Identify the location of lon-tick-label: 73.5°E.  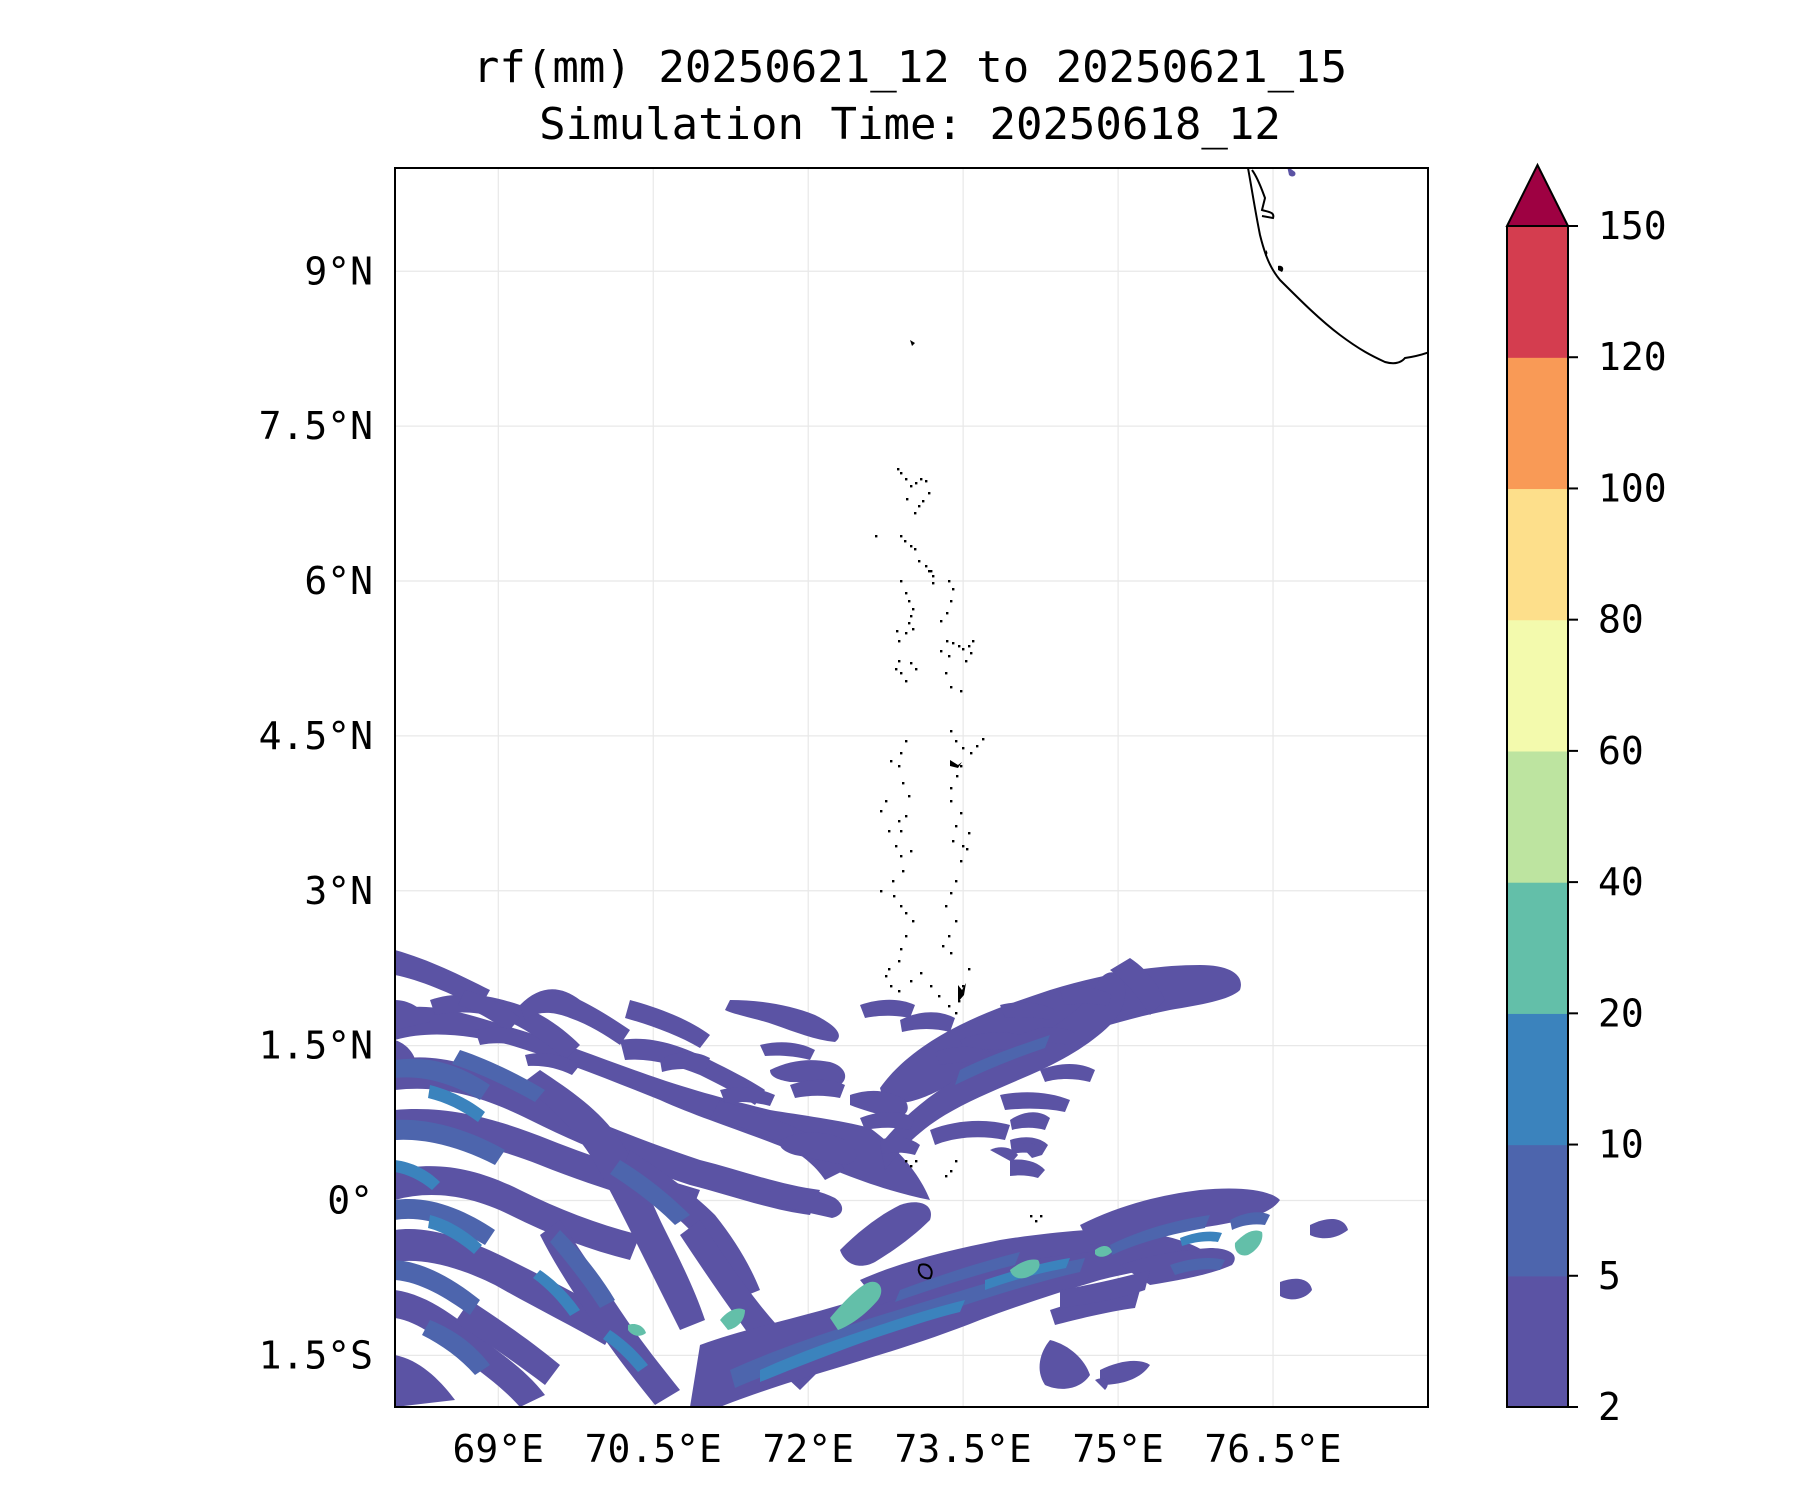
(963, 1449).